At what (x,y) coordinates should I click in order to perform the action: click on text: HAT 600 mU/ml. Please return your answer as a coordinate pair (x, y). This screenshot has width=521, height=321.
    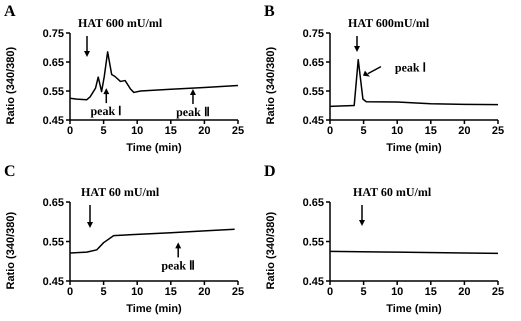
    Looking at the image, I should click on (120, 23).